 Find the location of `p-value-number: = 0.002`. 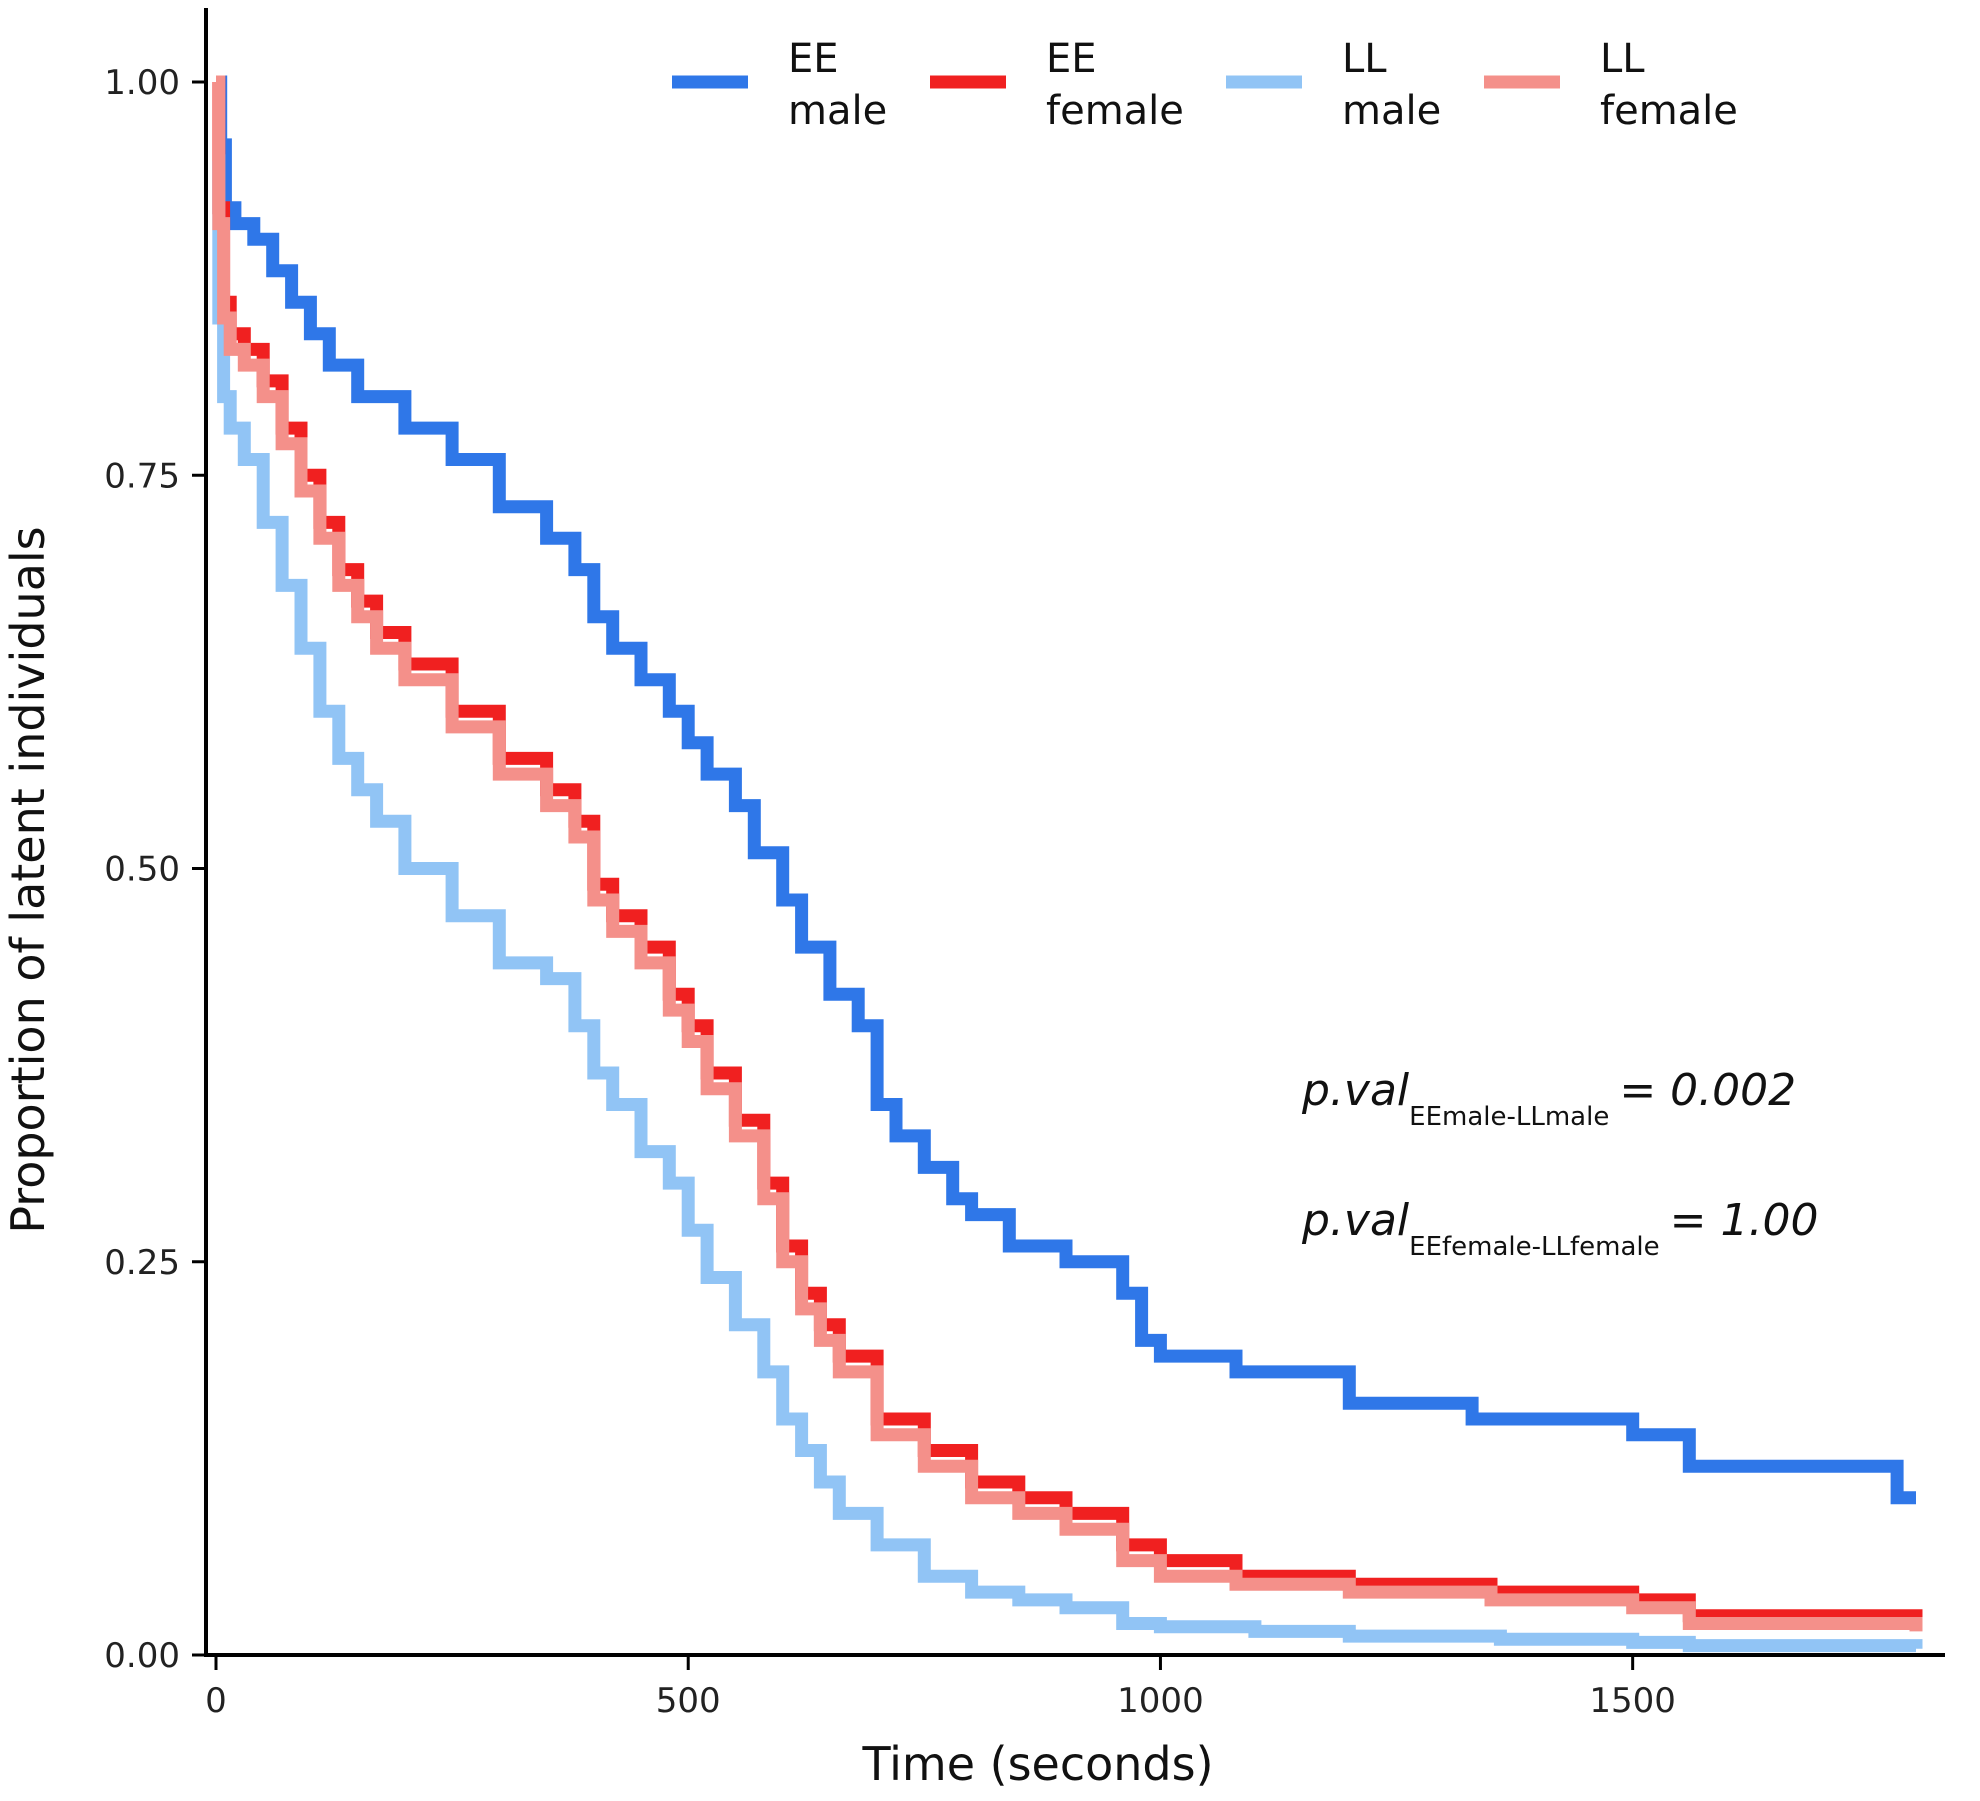

p-value-number: = 0.002 is located at coordinates (1707, 1090).